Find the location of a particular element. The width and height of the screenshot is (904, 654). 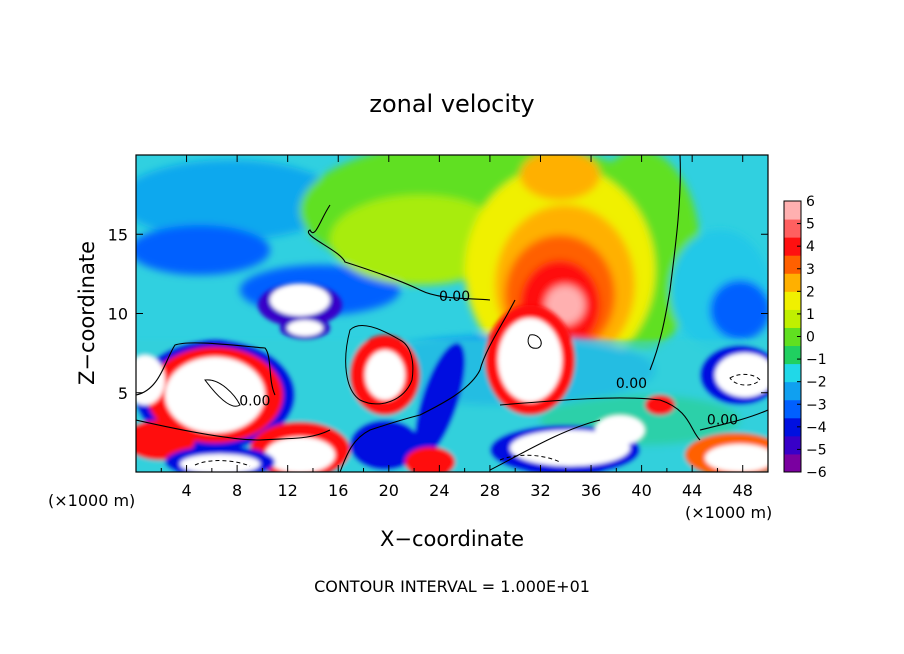

x-tick-label: 28 is located at coordinates (490, 490).